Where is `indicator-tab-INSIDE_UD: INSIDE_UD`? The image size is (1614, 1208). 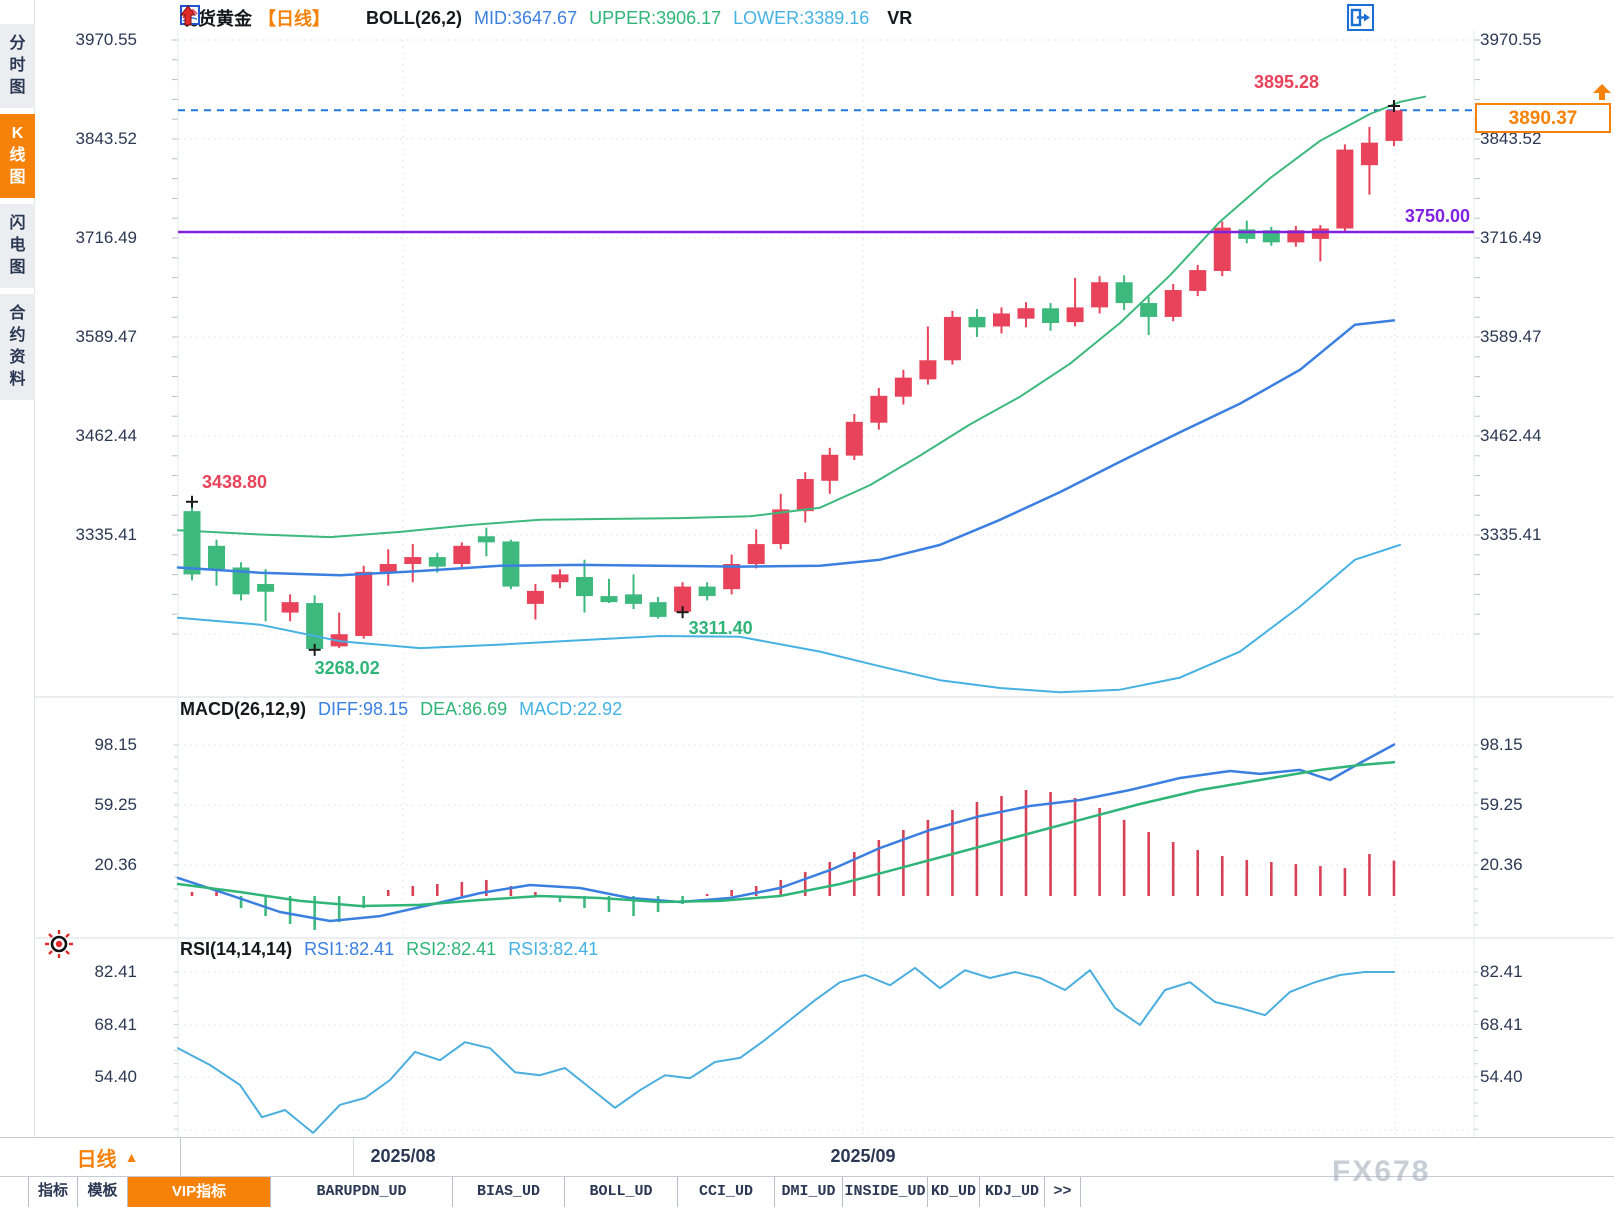
indicator-tab-INSIDE_UD: INSIDE_UD is located at coordinates (885, 1192).